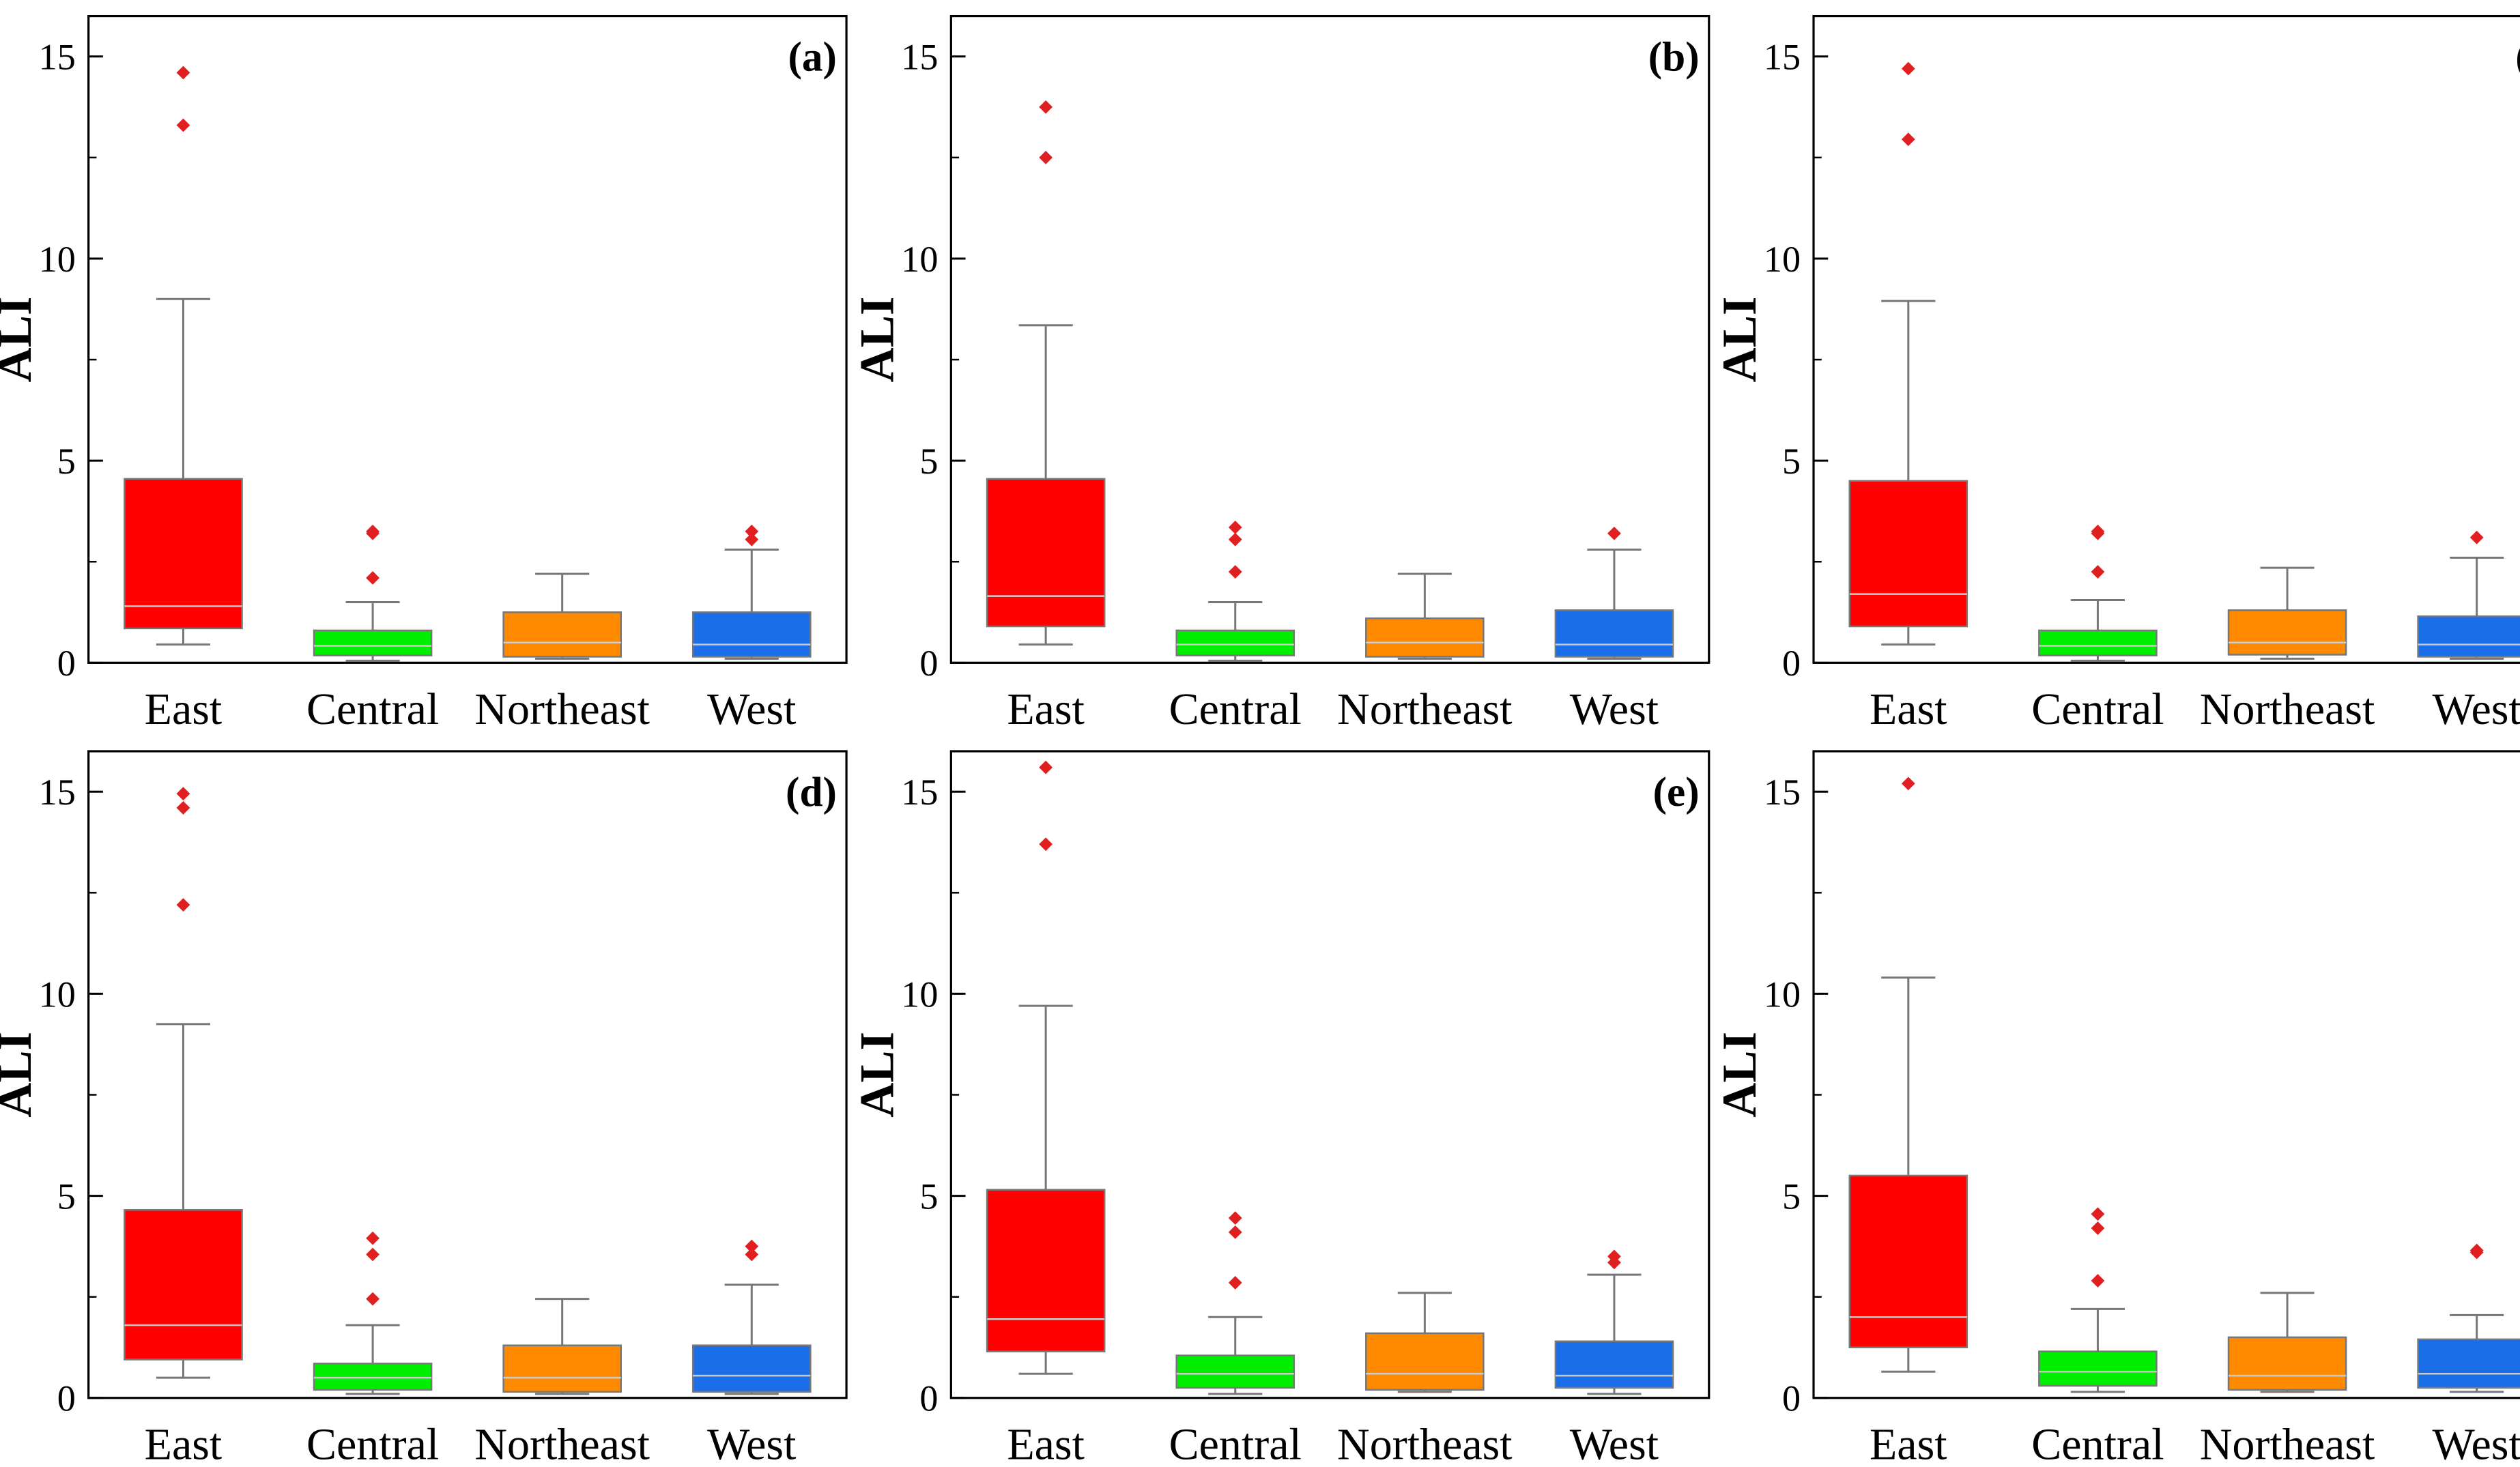 The image size is (2520, 1467). I want to click on y-tick-label: 5, so click(1791, 461).